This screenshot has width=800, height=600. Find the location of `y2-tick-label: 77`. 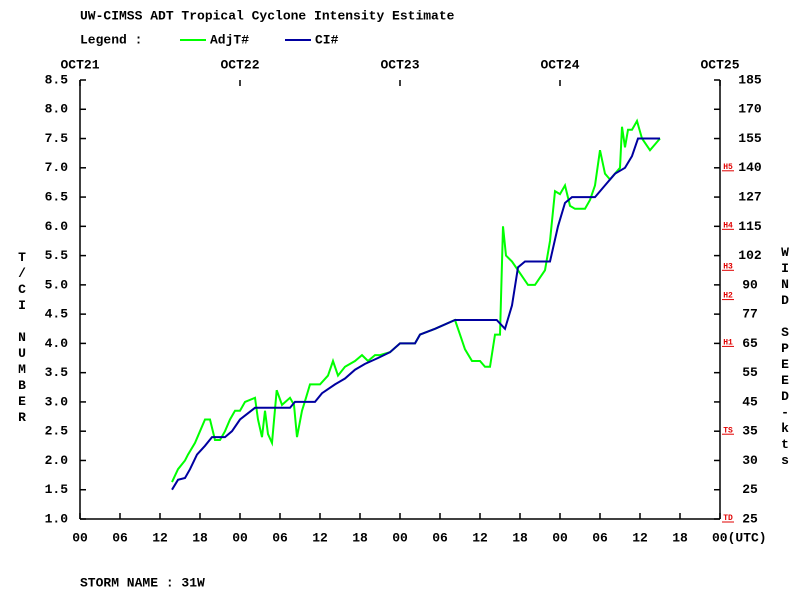

y2-tick-label: 77 is located at coordinates (750, 314).